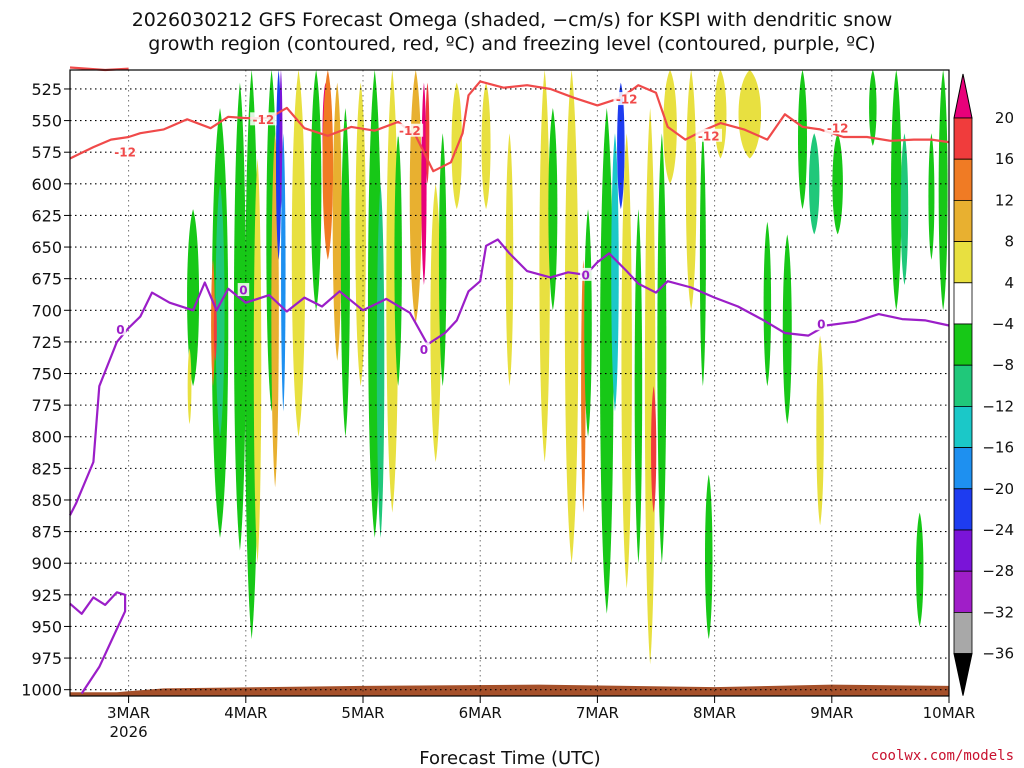  Describe the element at coordinates (963, 674) in the screenshot. I see `colorbar-arrow-bottom` at that location.